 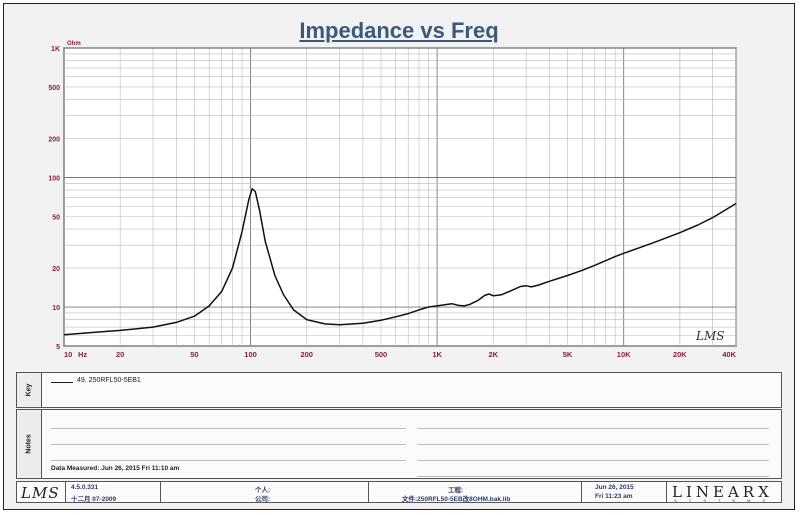 I want to click on y-tick-label: 5, so click(x=58, y=347).